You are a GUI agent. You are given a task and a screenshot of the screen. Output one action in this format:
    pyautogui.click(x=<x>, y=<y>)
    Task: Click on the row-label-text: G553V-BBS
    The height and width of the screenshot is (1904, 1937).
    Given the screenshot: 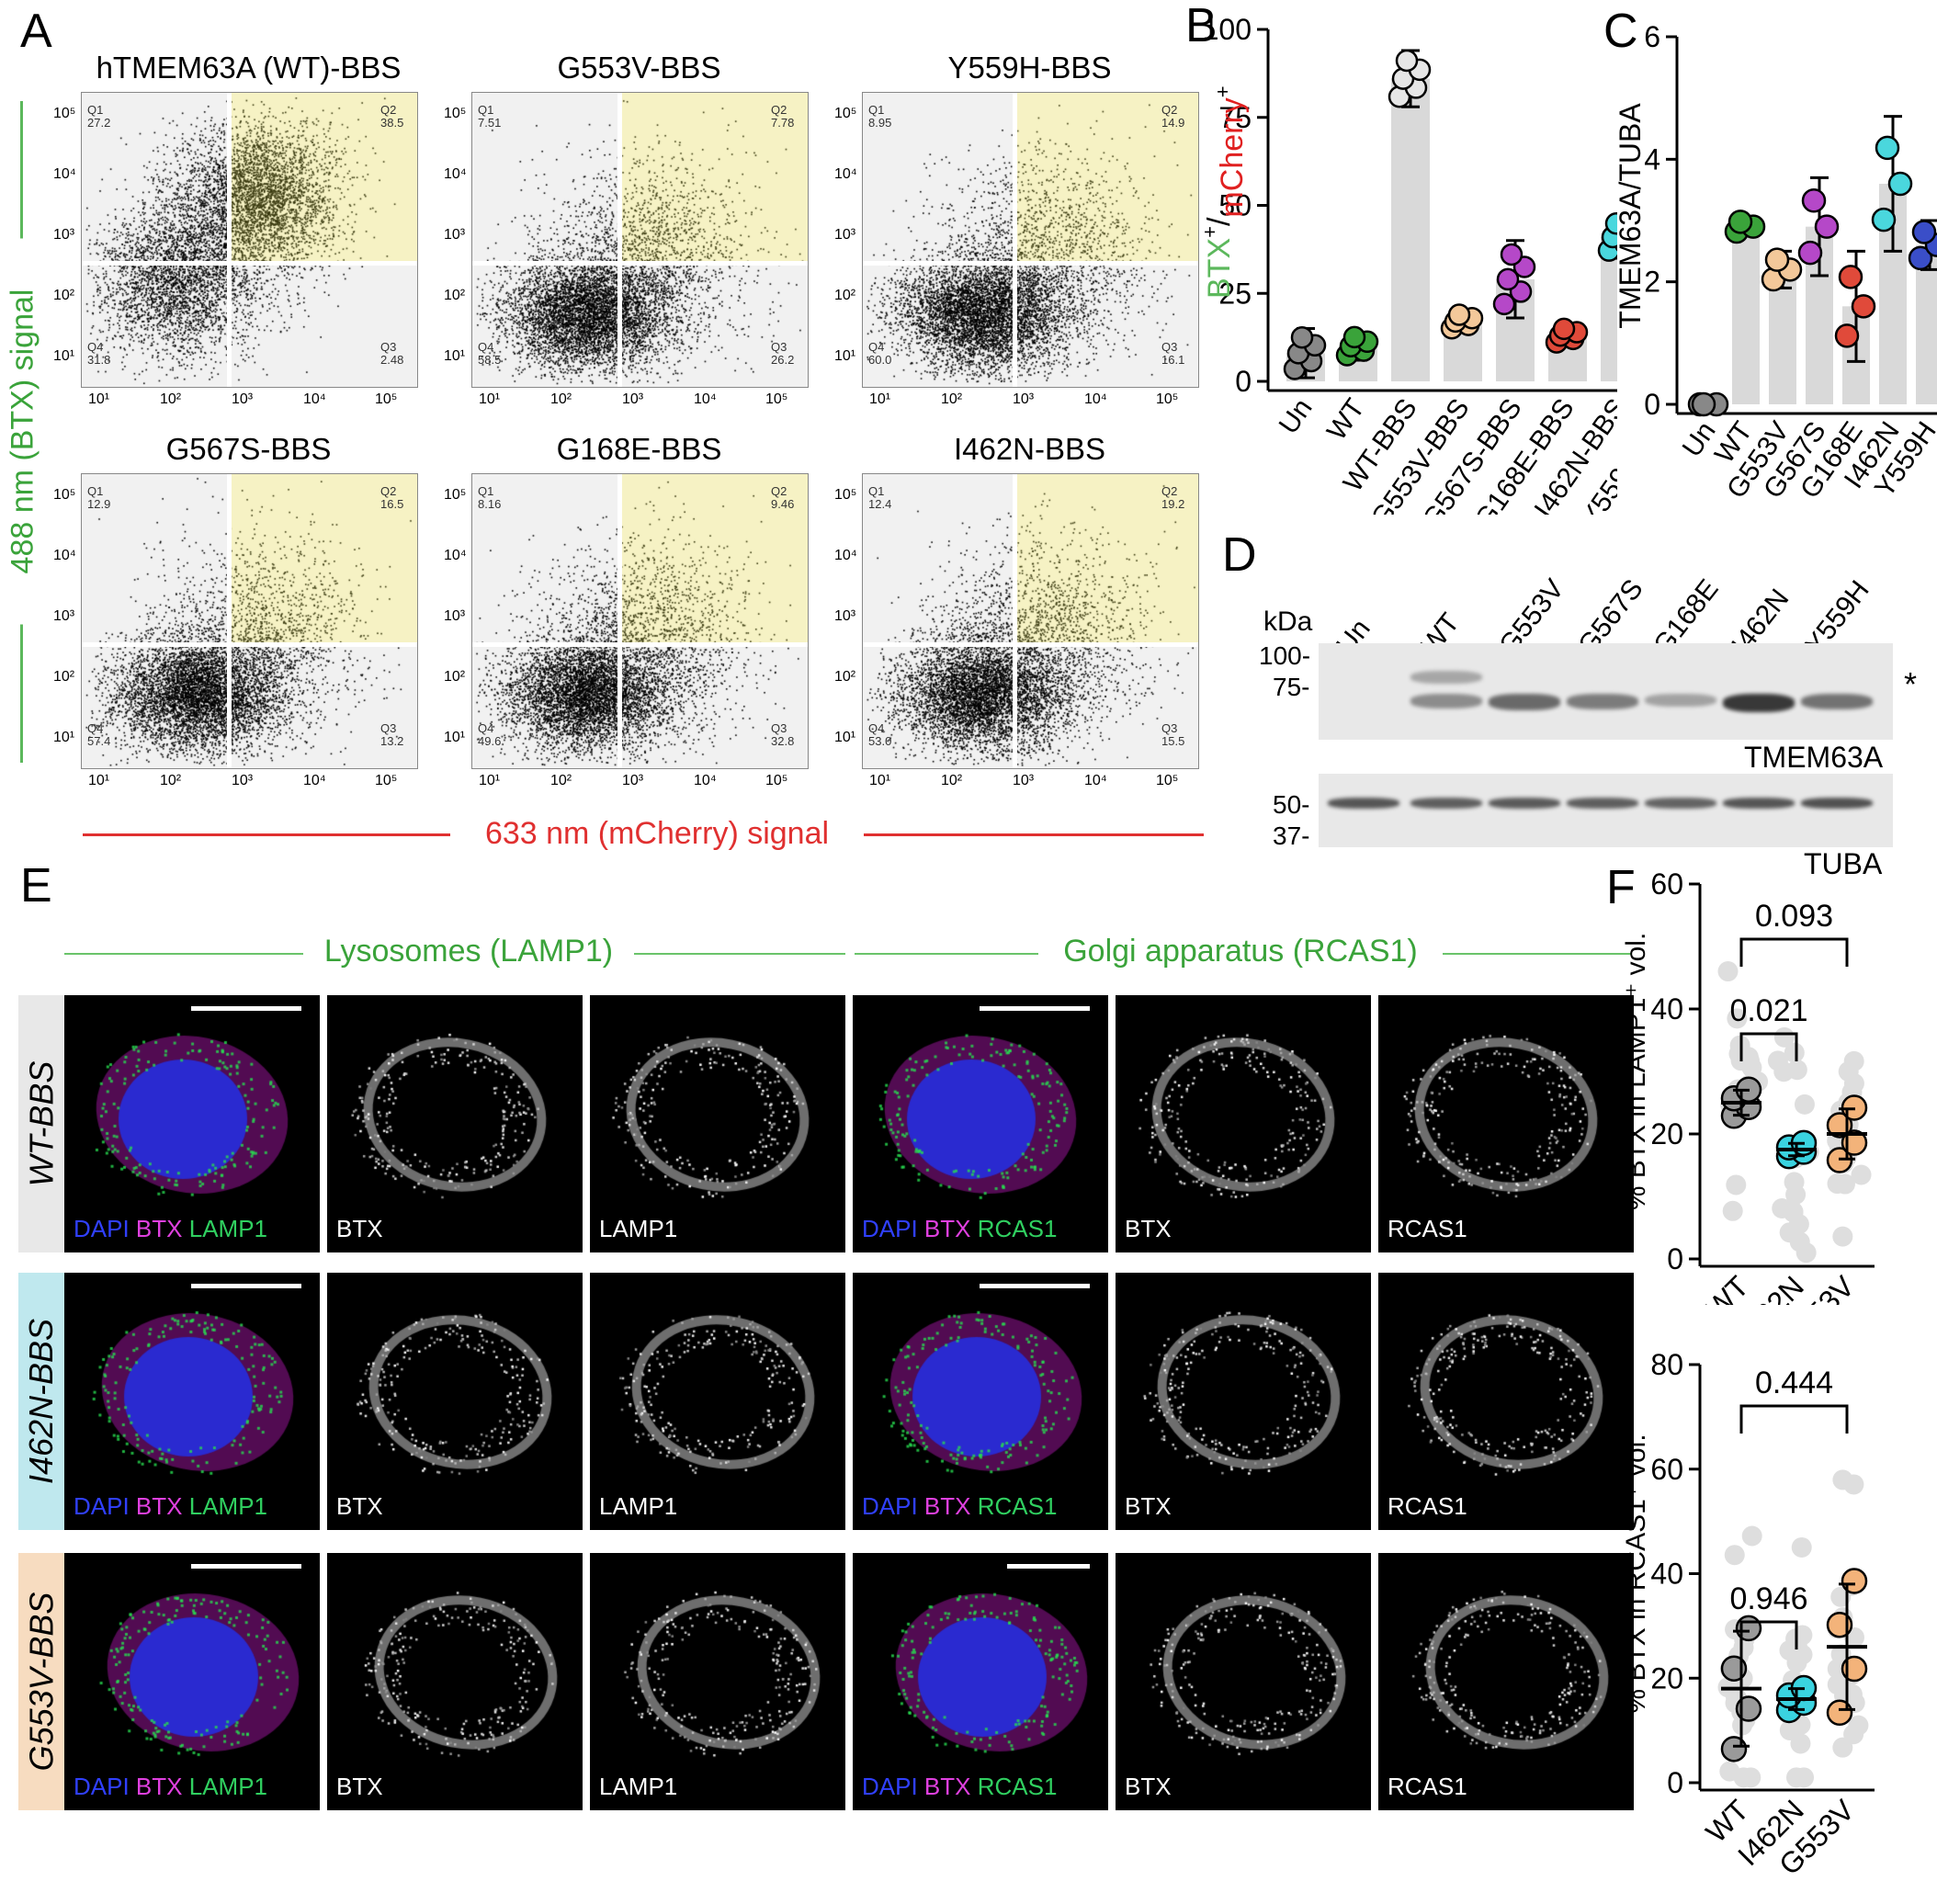 What is the action you would take?
    pyautogui.click(x=41, y=1682)
    